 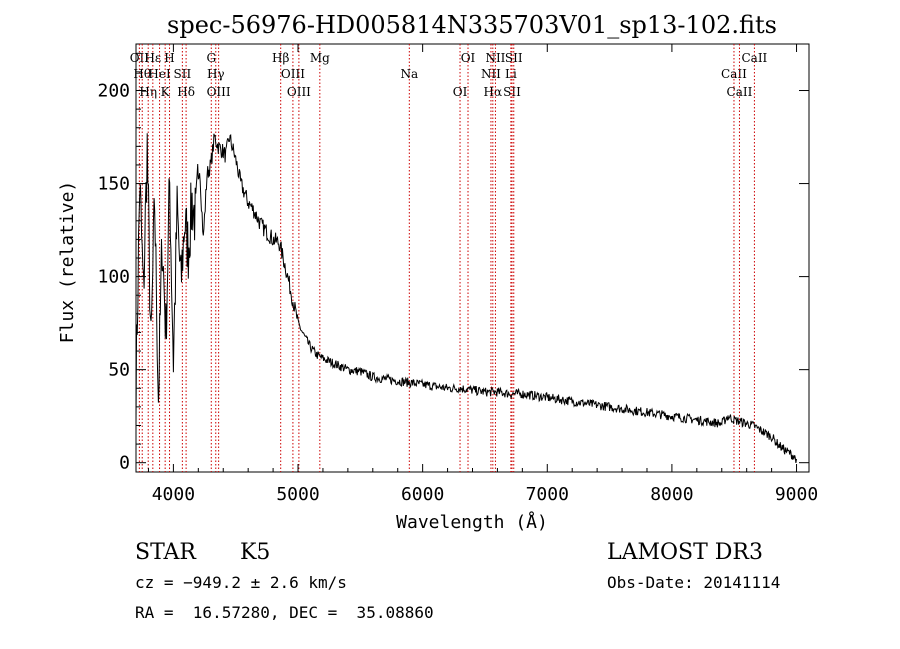 I want to click on x-axis-label: Wavelength (Å), so click(x=472, y=522).